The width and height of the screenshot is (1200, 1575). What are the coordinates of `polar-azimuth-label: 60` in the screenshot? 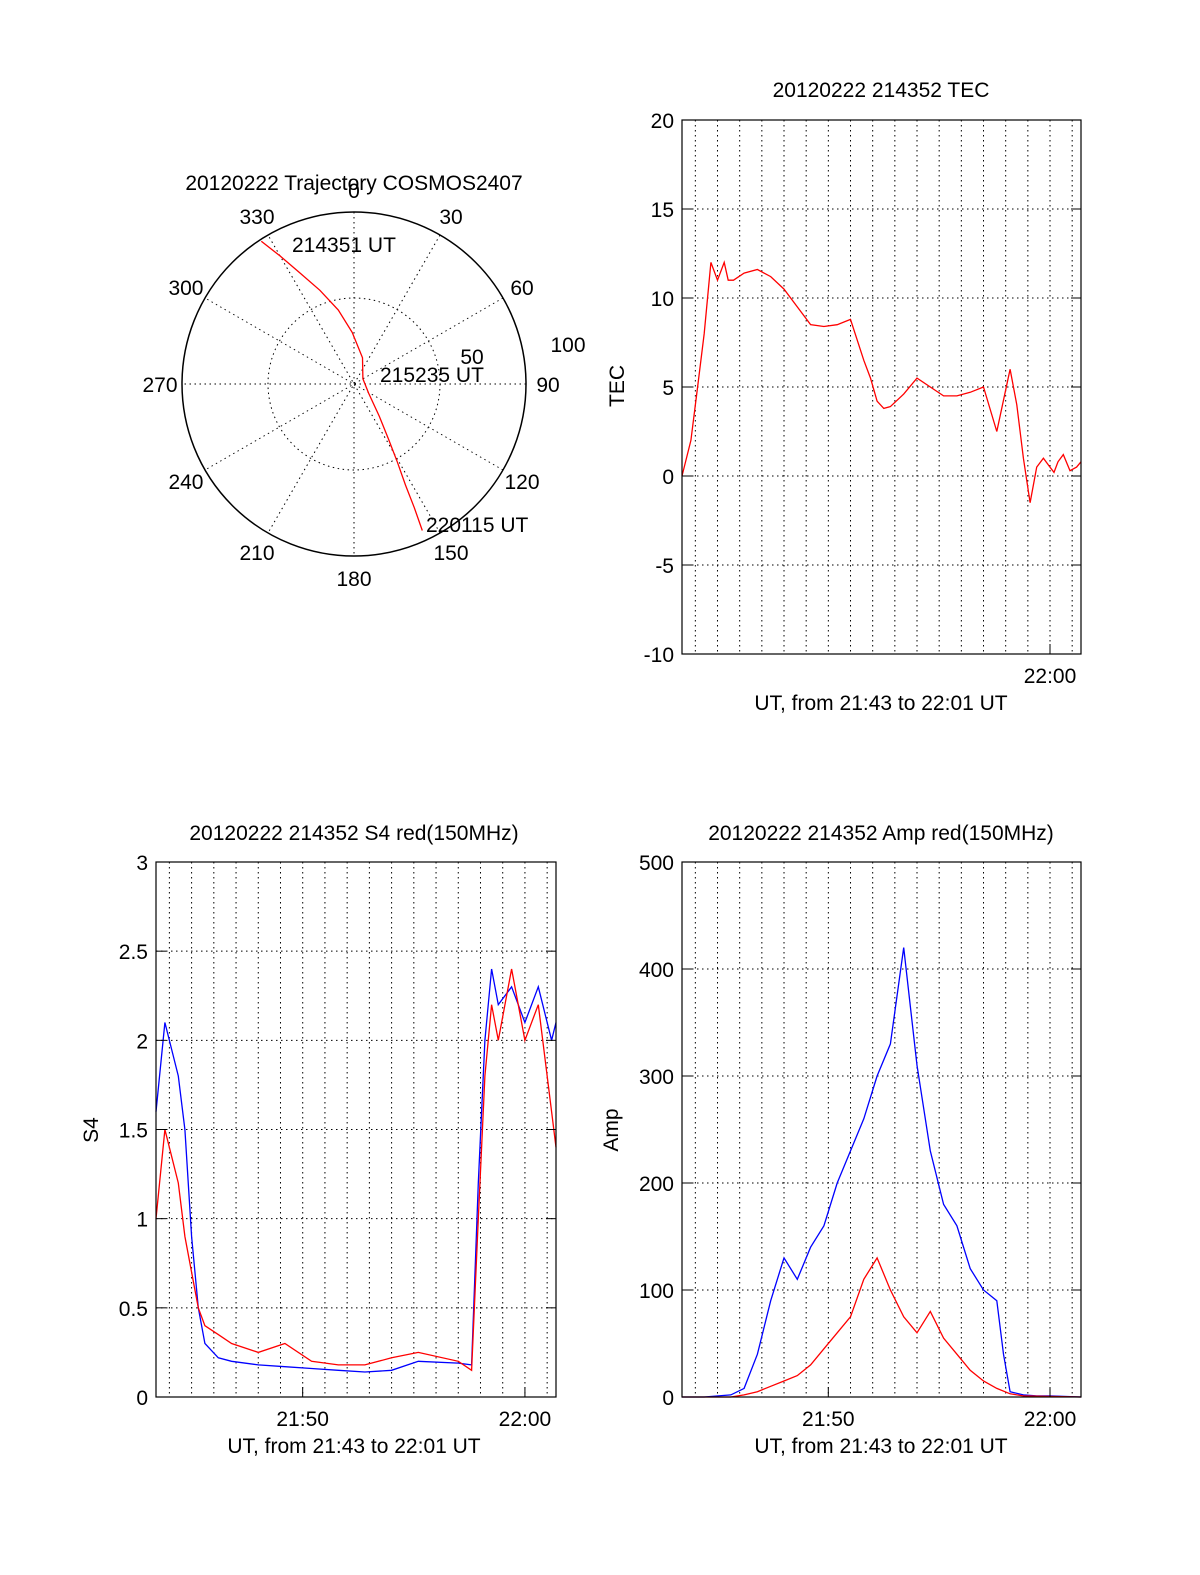 It's located at (521, 288).